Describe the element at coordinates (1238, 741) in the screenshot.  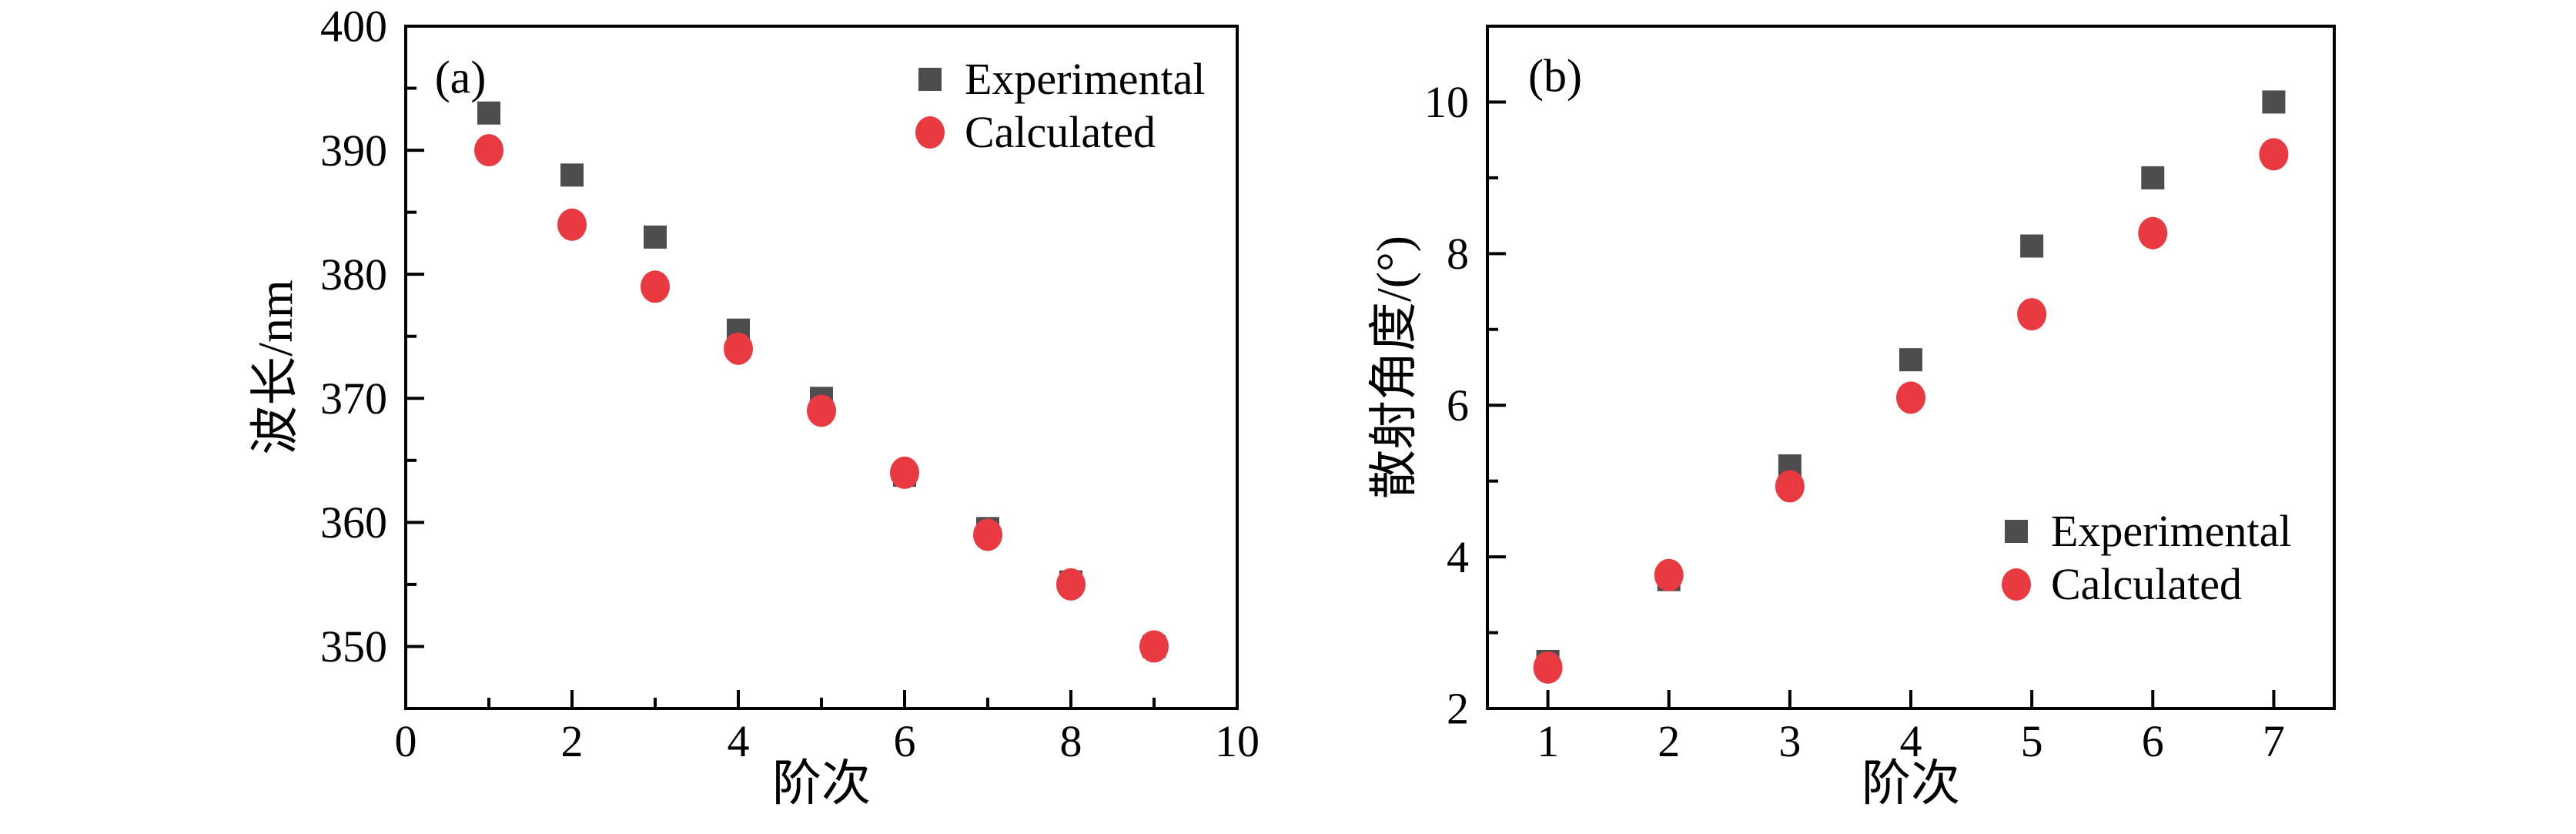
I see `x-tick-label: 10` at that location.